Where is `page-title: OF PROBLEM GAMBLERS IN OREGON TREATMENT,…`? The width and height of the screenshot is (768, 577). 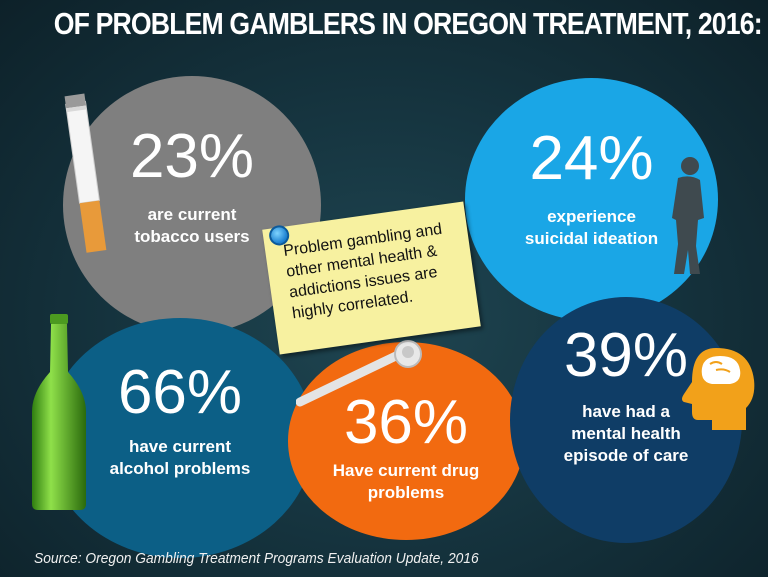 page-title: OF PROBLEM GAMBLERS IN OREGON TREATMENT,… is located at coordinates (408, 23).